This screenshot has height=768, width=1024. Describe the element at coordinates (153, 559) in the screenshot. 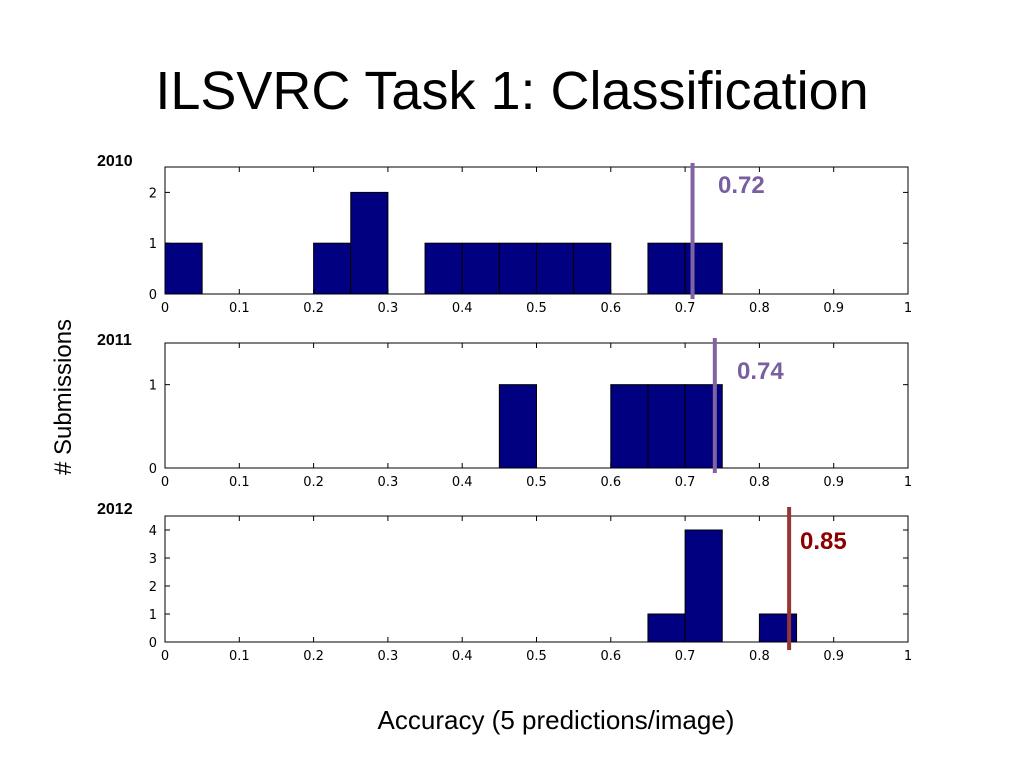

I see `y-tick-label: 3` at that location.